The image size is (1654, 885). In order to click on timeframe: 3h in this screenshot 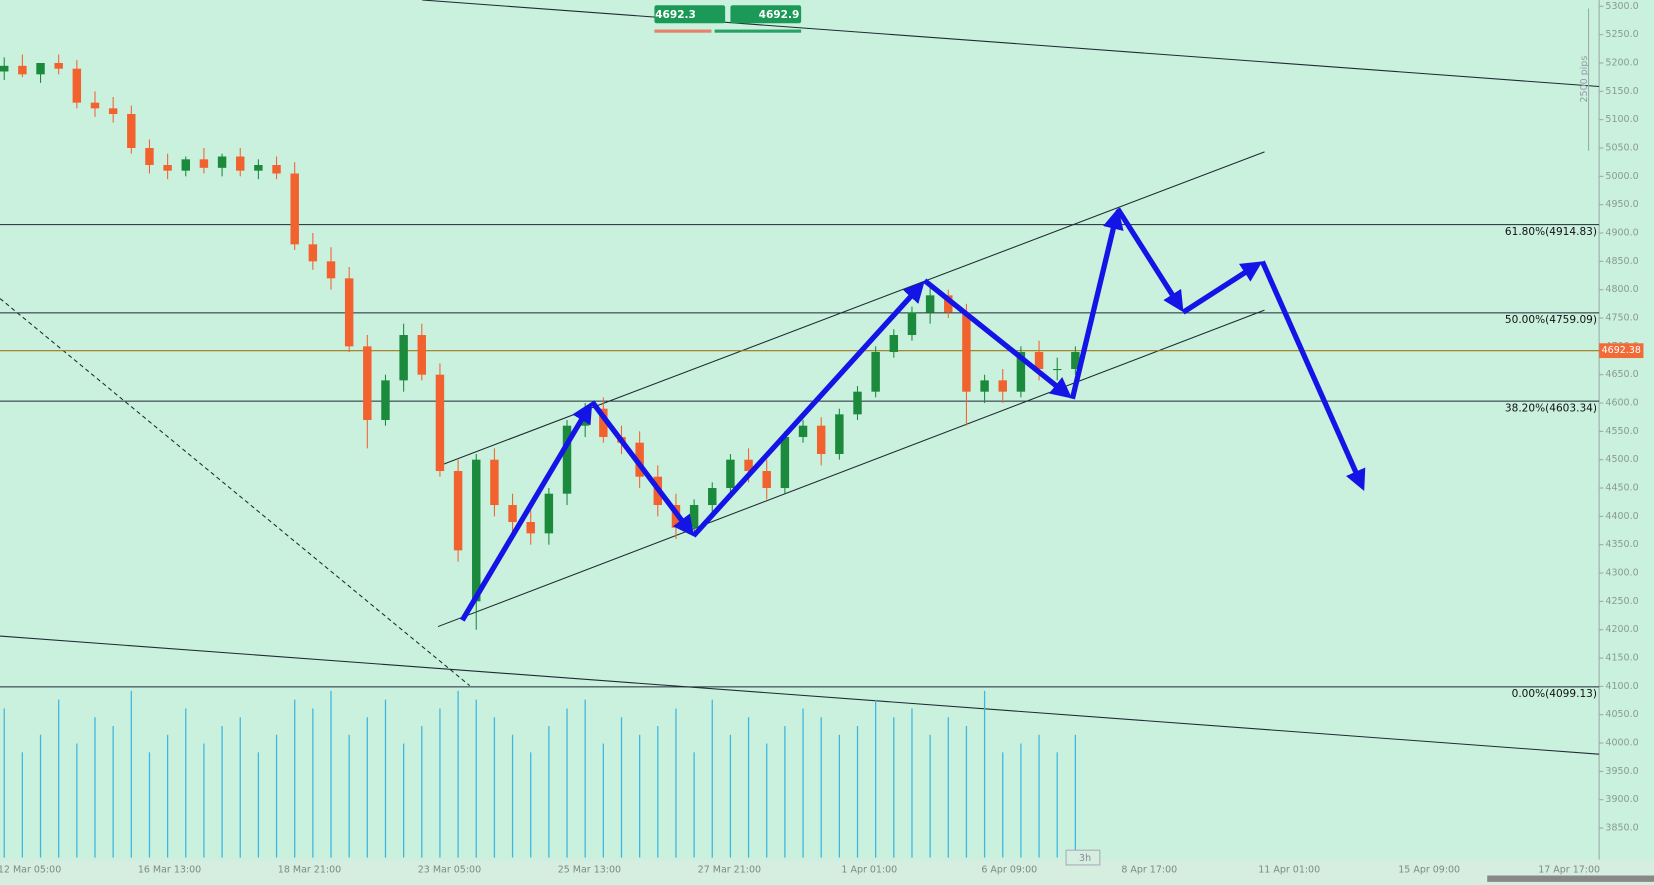, I will do `click(1085, 858)`.